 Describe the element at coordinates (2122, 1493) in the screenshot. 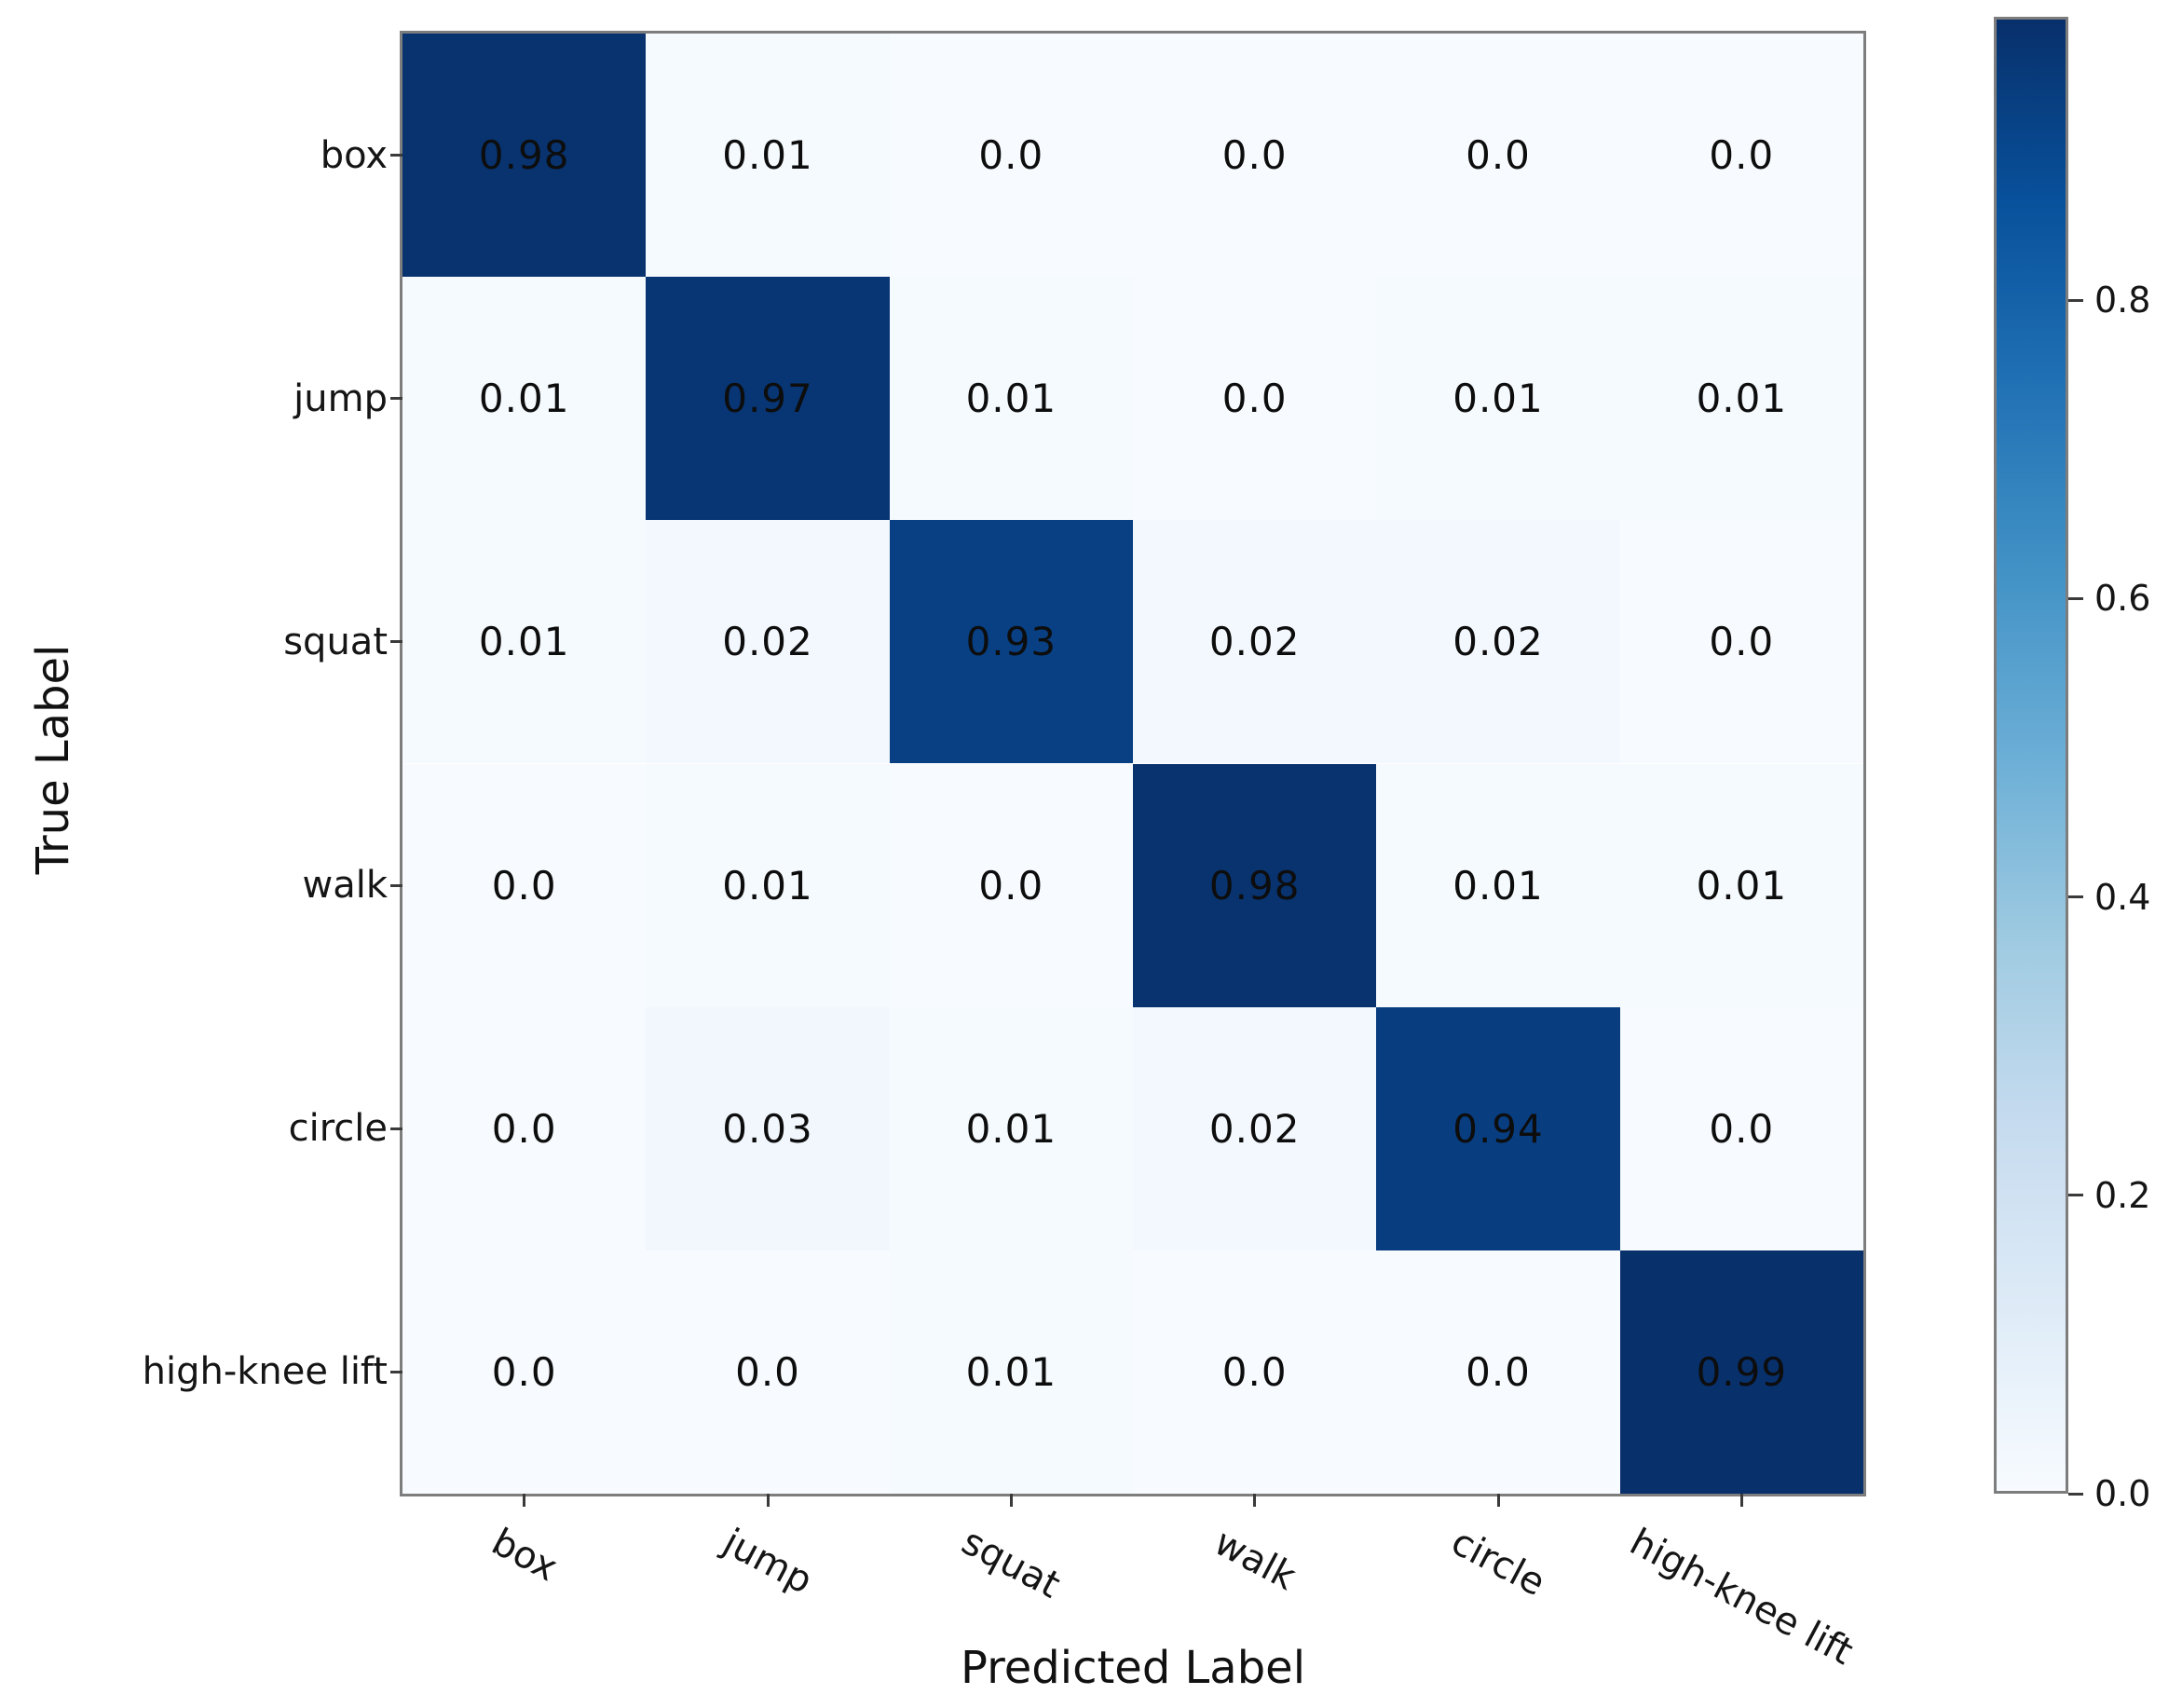

I see `colorbar-tick-label: 0.0` at that location.